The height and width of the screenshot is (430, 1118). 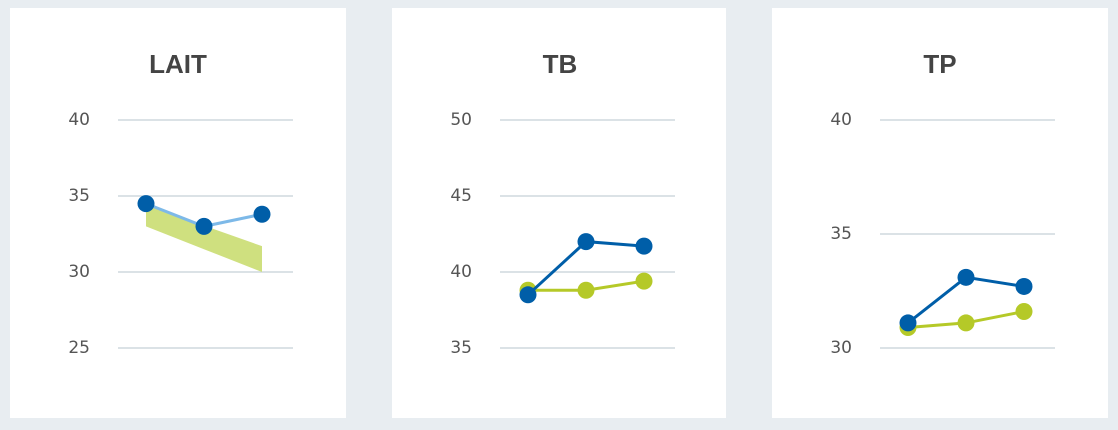 I want to click on range-band, so click(x=204, y=238).